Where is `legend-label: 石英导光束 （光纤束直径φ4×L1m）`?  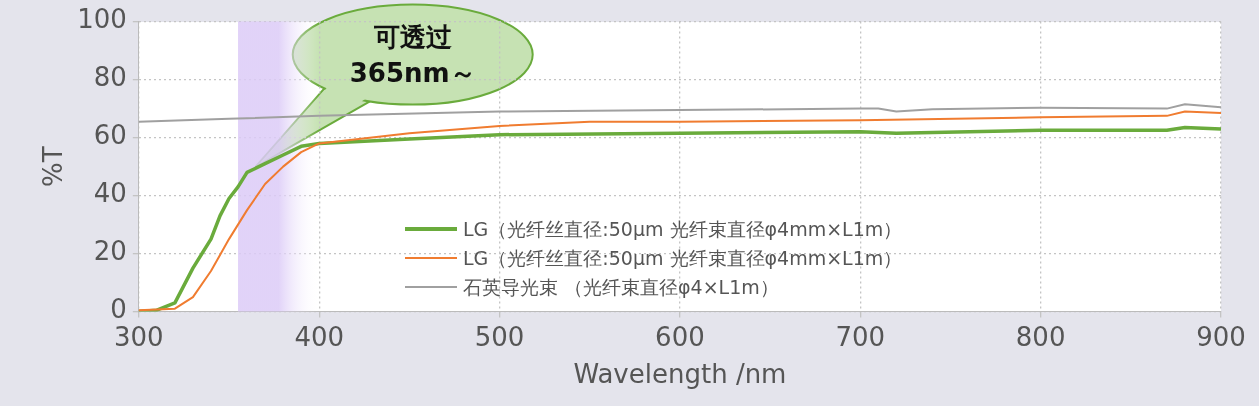
legend-label: 石英导光束 （光纤束直径φ4×L1m） is located at coordinates (621, 287).